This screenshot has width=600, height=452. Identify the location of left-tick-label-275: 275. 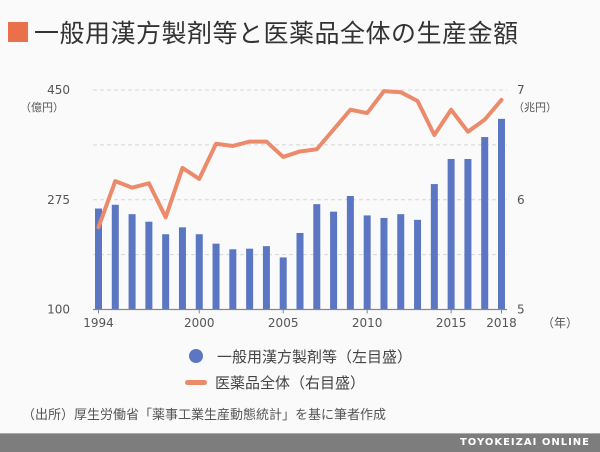
(58, 200).